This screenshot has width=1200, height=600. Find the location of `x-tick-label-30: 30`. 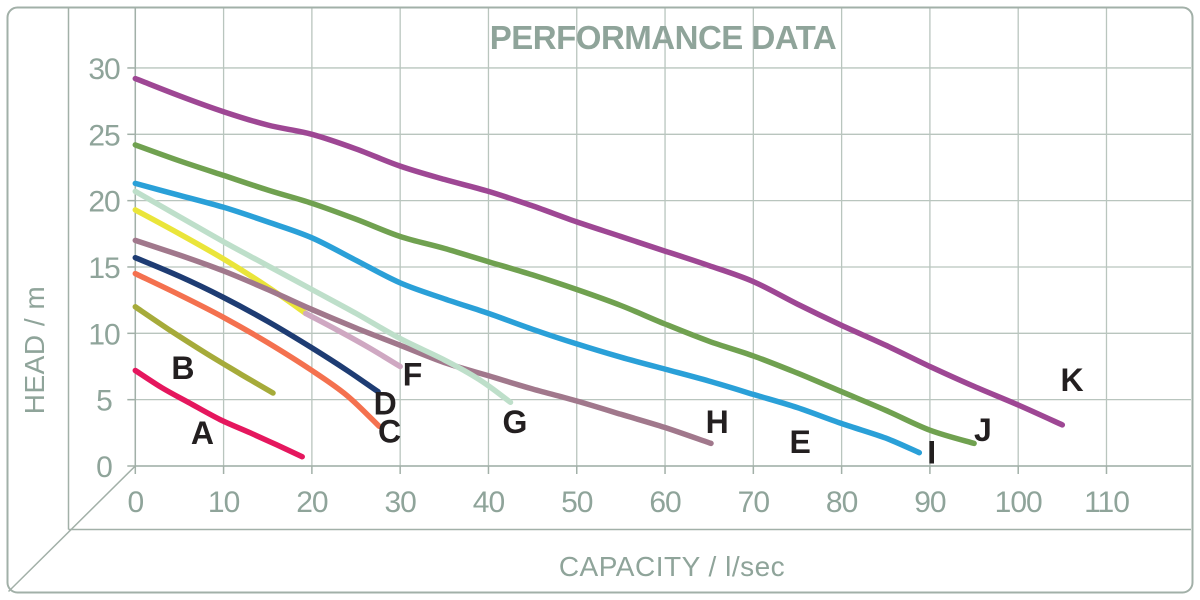

x-tick-label-30: 30 is located at coordinates (400, 502).